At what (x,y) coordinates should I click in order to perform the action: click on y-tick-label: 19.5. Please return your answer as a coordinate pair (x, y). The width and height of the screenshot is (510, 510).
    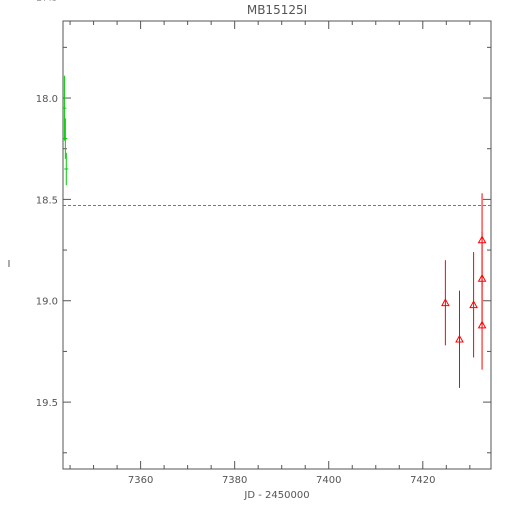
    Looking at the image, I should click on (47, 403).